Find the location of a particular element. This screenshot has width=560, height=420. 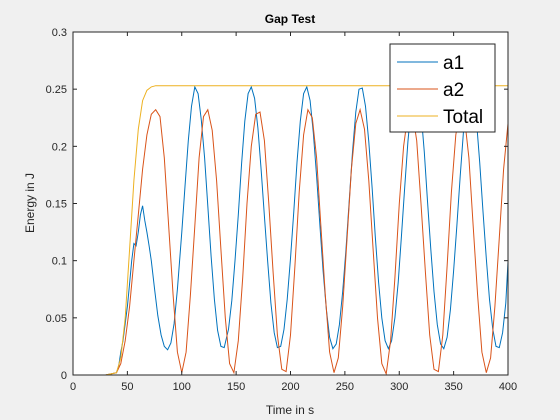

x-tick-label: 350 is located at coordinates (453, 387).